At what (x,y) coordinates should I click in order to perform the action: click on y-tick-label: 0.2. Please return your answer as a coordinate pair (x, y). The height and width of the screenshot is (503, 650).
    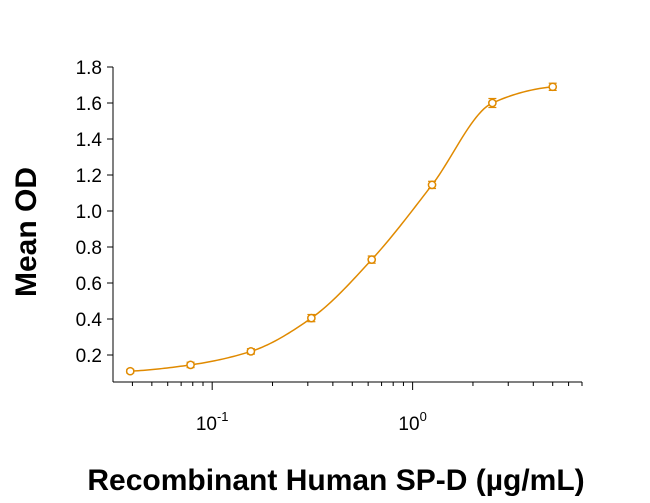
    Looking at the image, I should click on (89, 356).